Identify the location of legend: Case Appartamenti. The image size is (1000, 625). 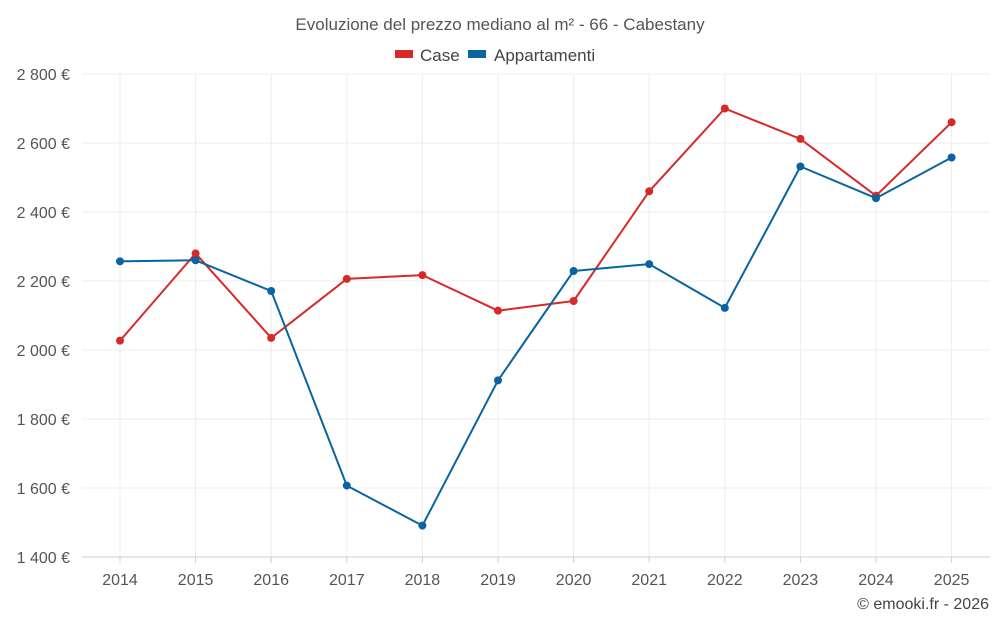
(495, 55).